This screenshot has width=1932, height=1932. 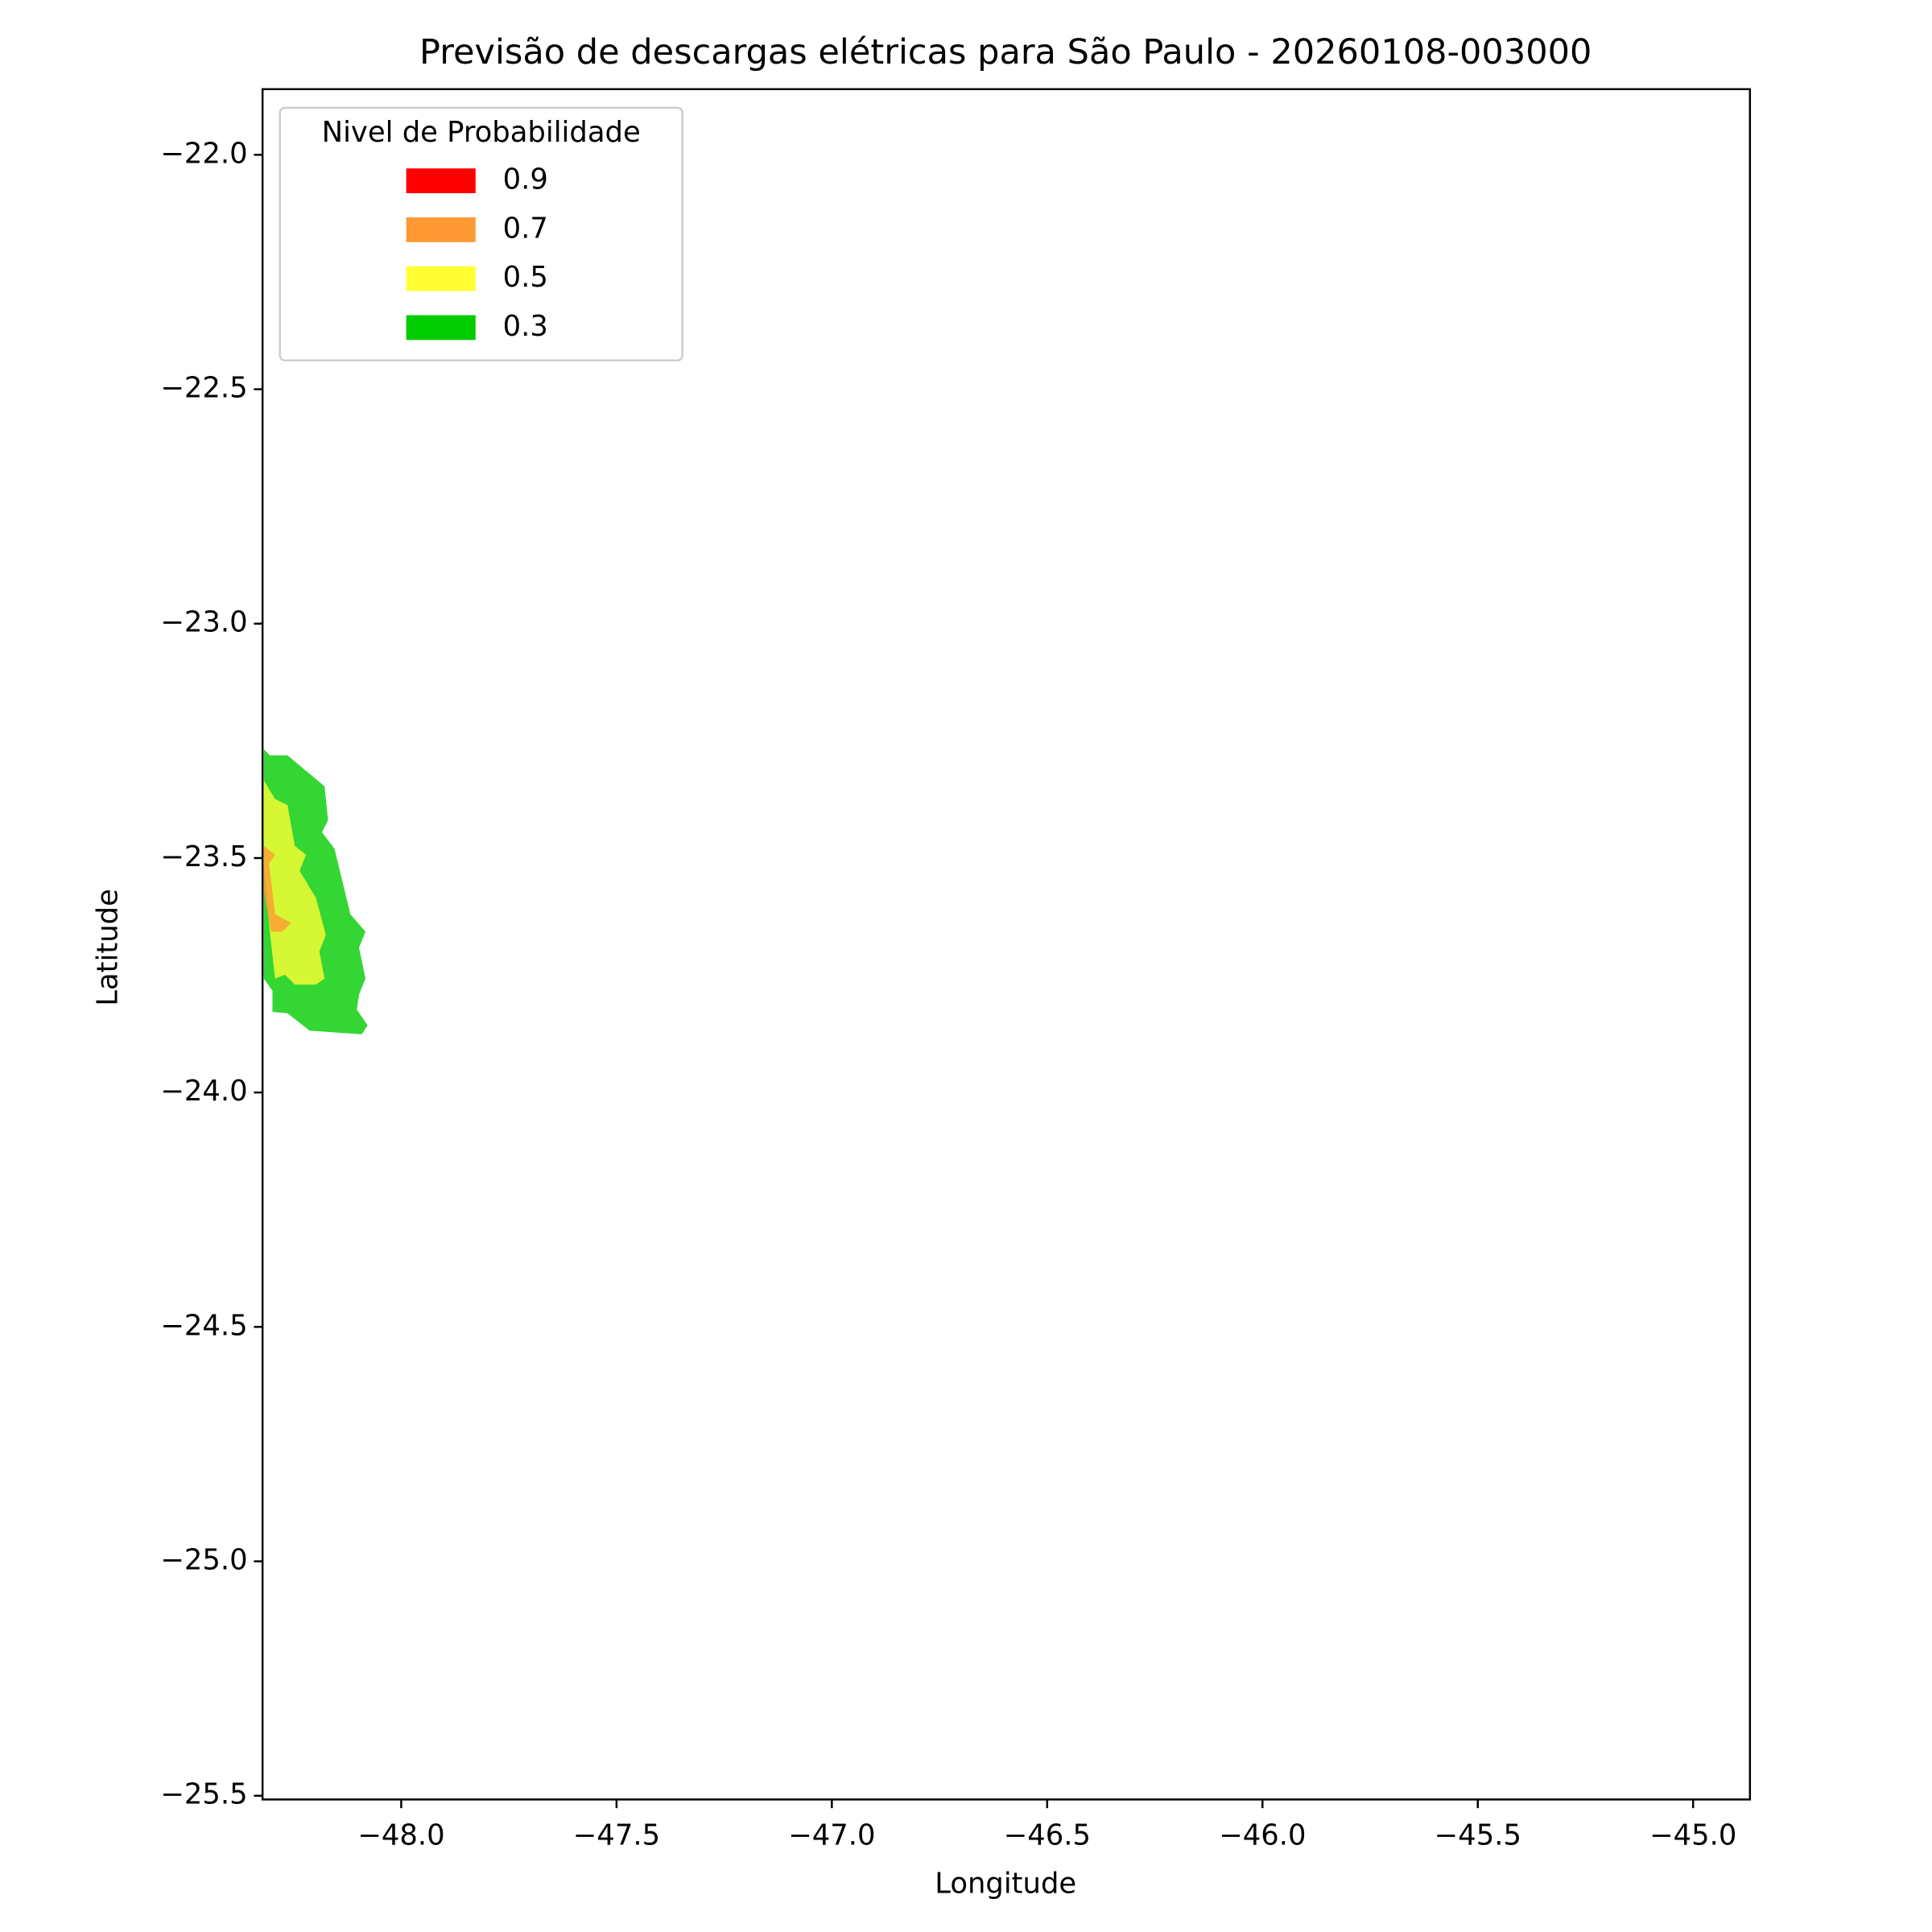 What do you see at coordinates (203, 1794) in the screenshot?
I see `y-tick-label: −25.5` at bounding box center [203, 1794].